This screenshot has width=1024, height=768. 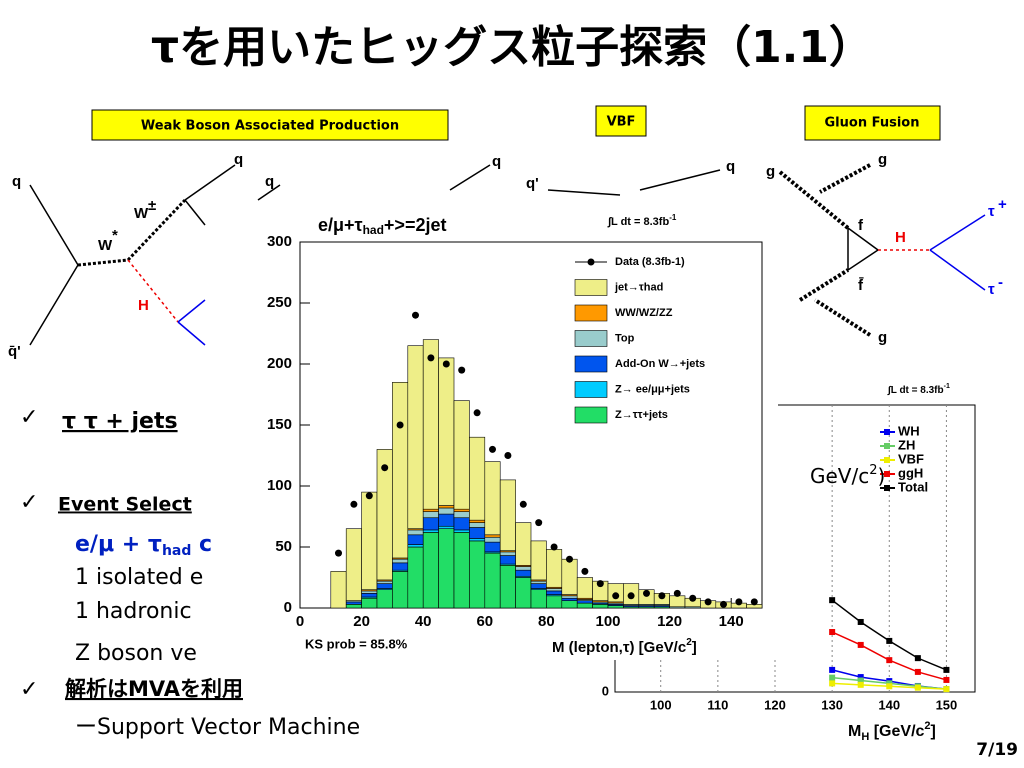 I want to click on text: c, so click(x=201, y=544).